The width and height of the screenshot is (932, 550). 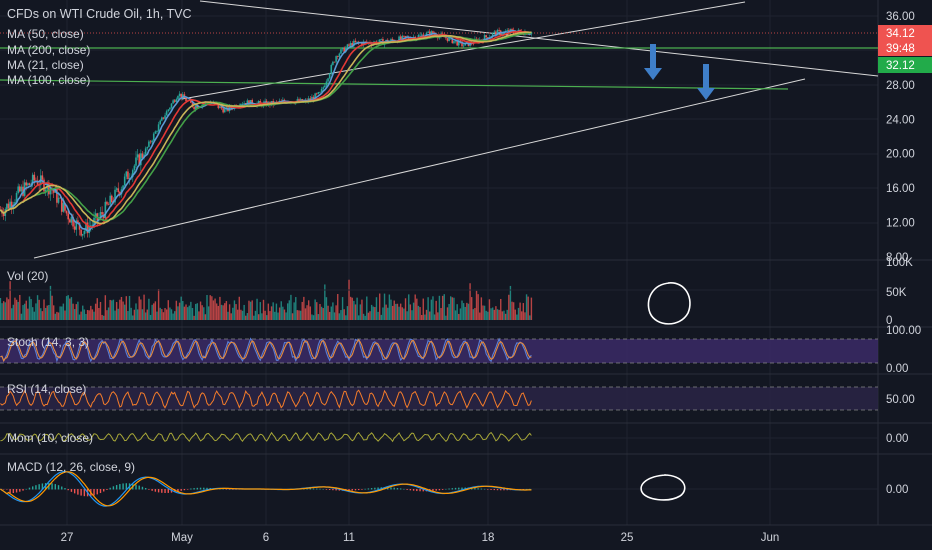 What do you see at coordinates (99, 14) in the screenshot?
I see `chart-title: CFDs on WTI Crude Oil, 1h, TVC` at bounding box center [99, 14].